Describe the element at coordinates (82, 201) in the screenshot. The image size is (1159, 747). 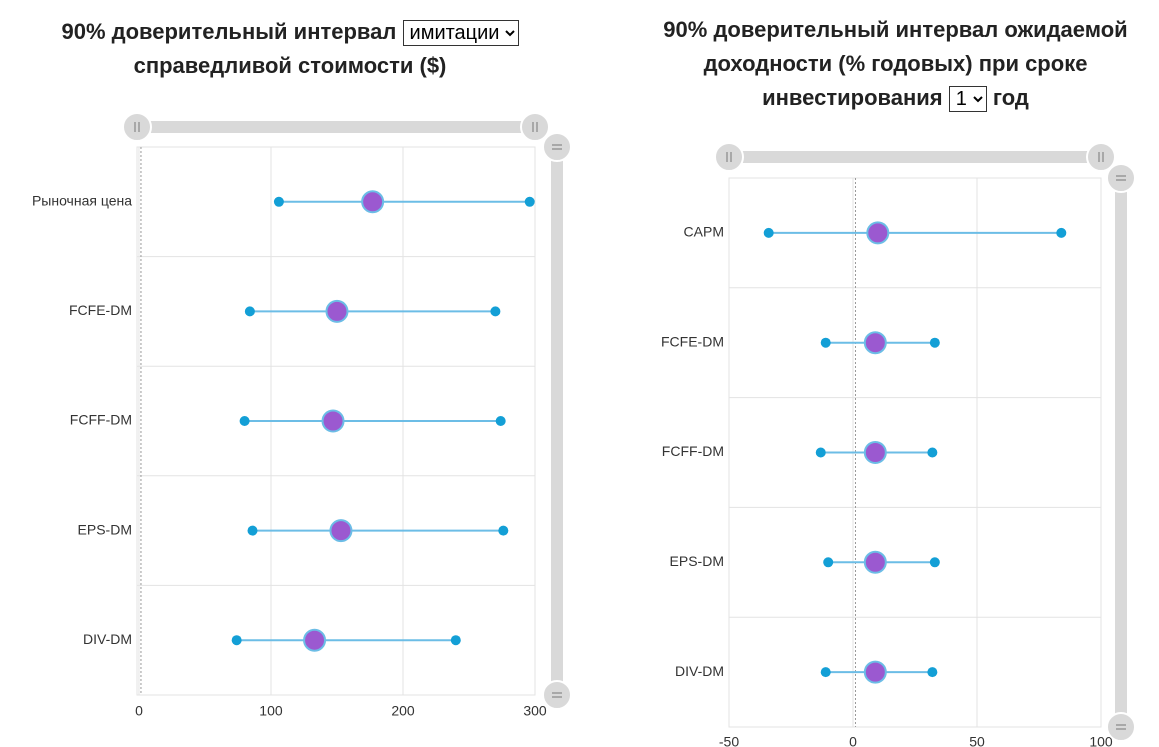
I see `category-label: Рыночная цена` at that location.